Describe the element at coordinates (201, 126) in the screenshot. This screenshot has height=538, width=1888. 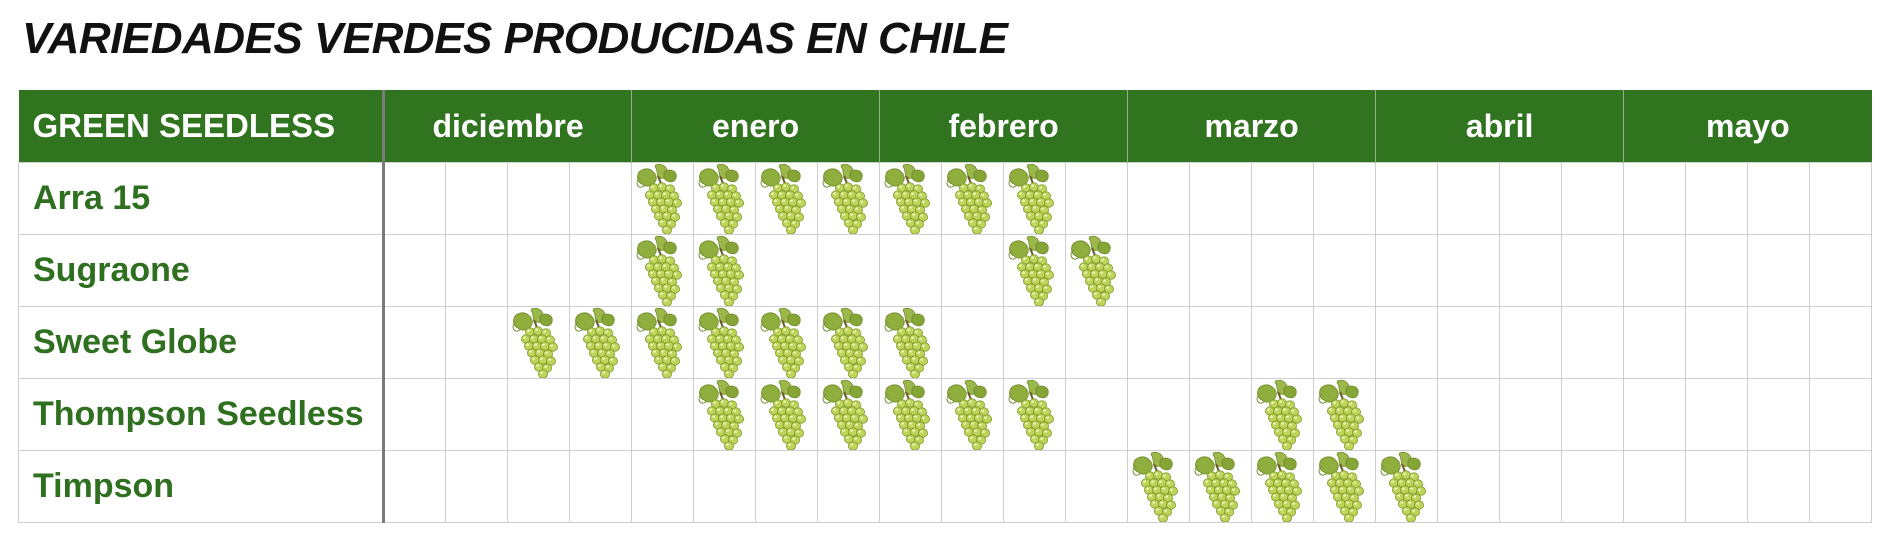
I see `category-header: GREEN SEEDLESS` at that location.